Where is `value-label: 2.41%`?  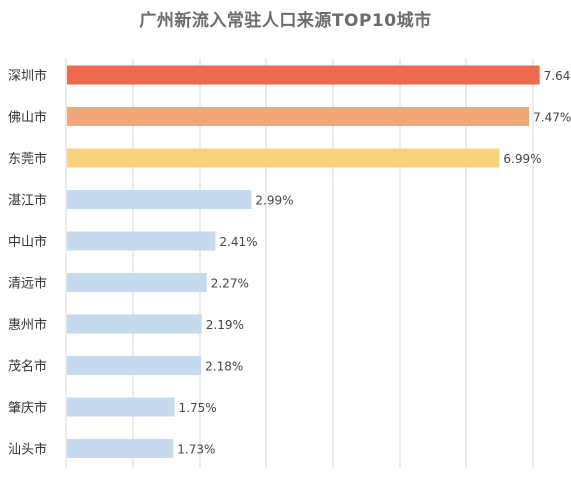
value-label: 2.41% is located at coordinates (238, 242).